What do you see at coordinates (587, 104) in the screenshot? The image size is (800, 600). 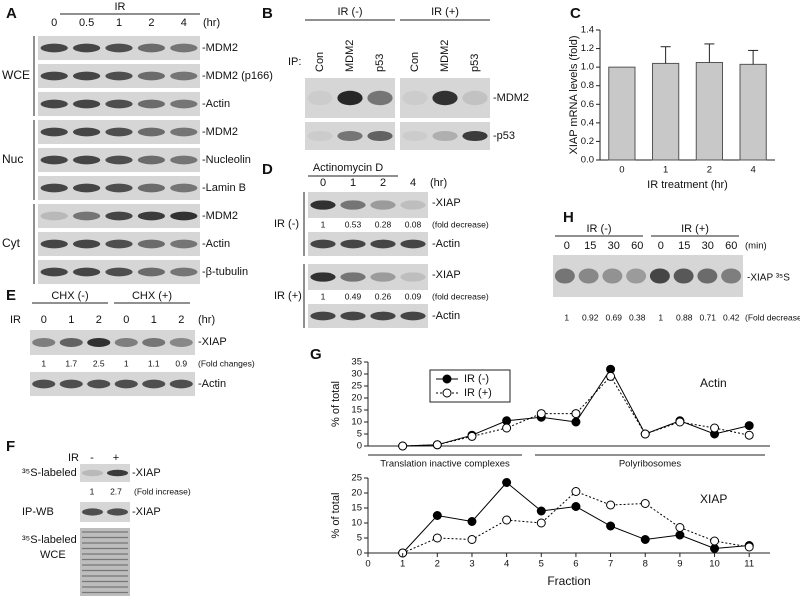 I see `y-tick-label: 0.6` at bounding box center [587, 104].